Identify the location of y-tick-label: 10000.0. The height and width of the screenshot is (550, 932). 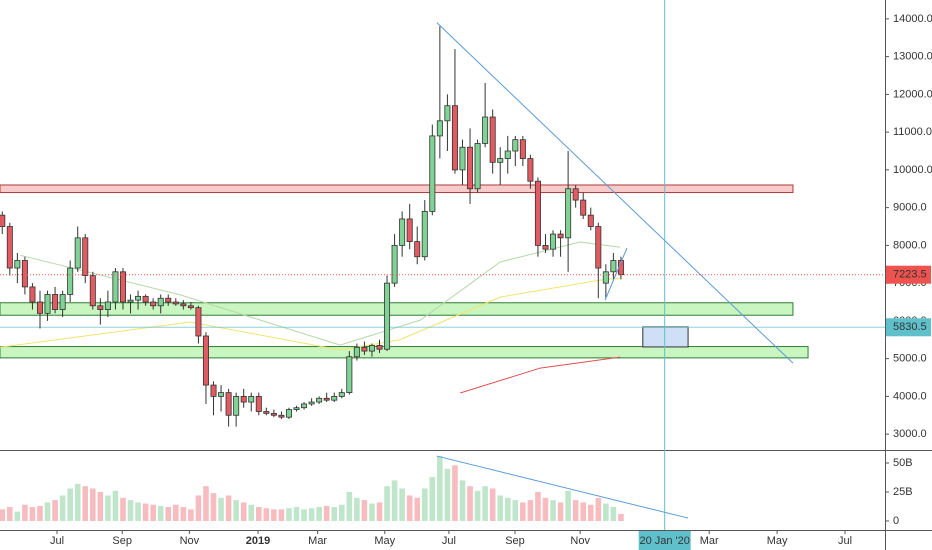
(912, 170).